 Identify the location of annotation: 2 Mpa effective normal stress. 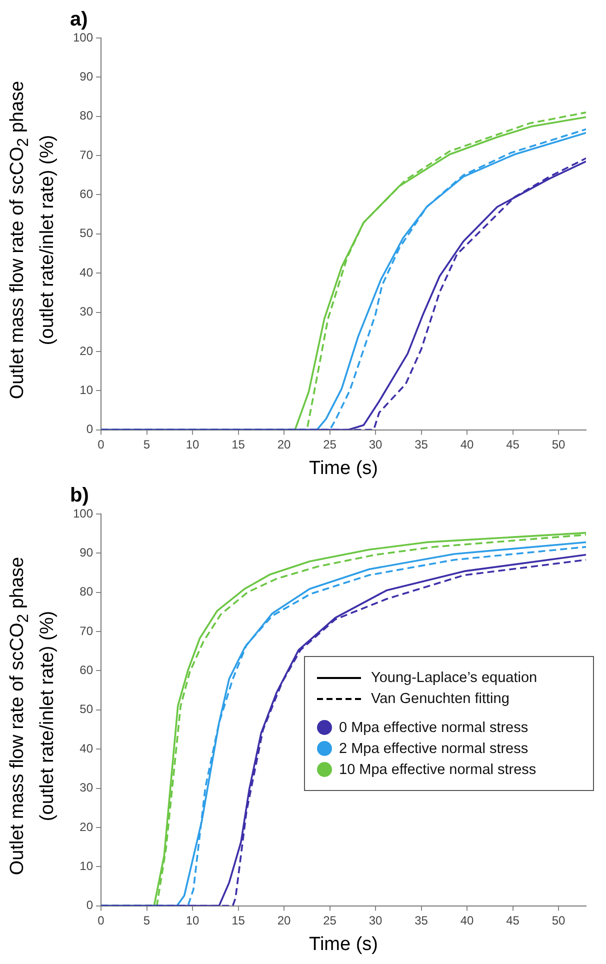
(433, 748).